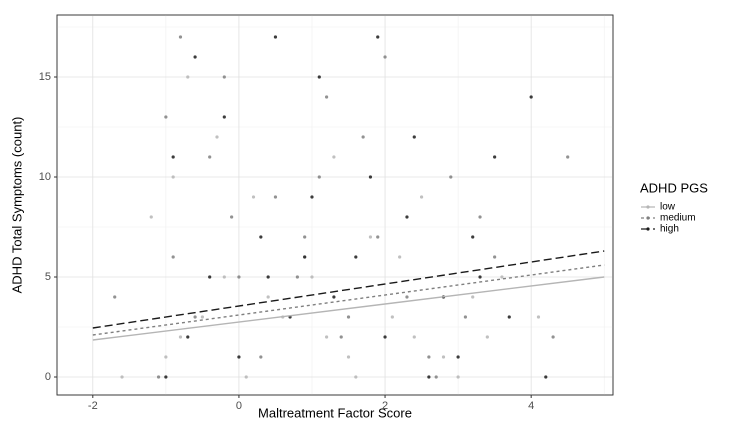  Describe the element at coordinates (385, 406) in the screenshot. I see `x-tick-label: 2` at that location.